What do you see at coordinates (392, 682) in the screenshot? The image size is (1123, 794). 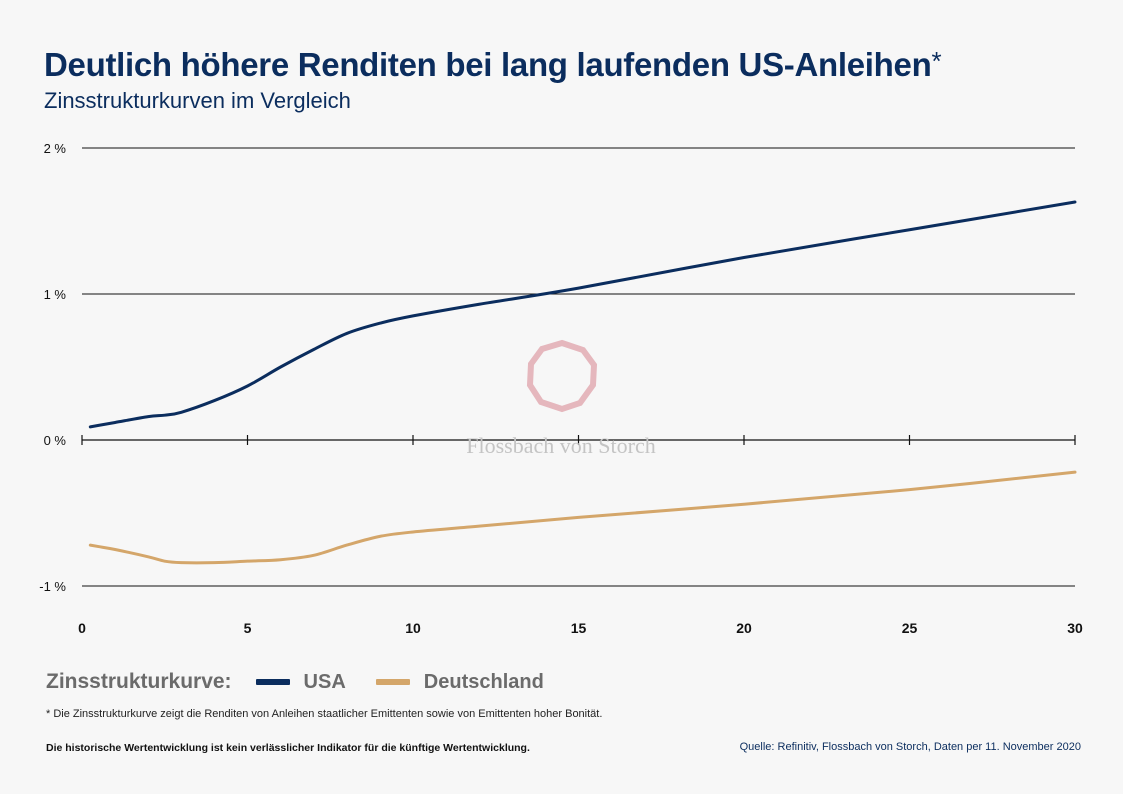 I see `legend-swatch-deutschland` at bounding box center [392, 682].